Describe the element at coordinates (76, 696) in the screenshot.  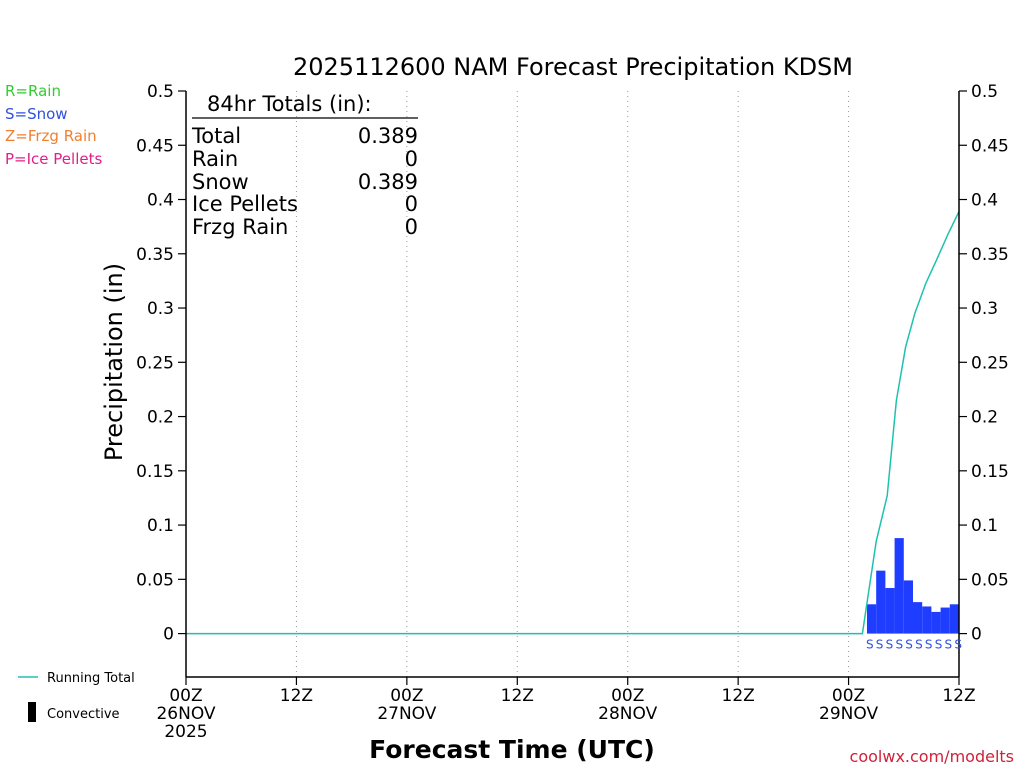
I see `bottom-legend: Running Total Convective` at that location.